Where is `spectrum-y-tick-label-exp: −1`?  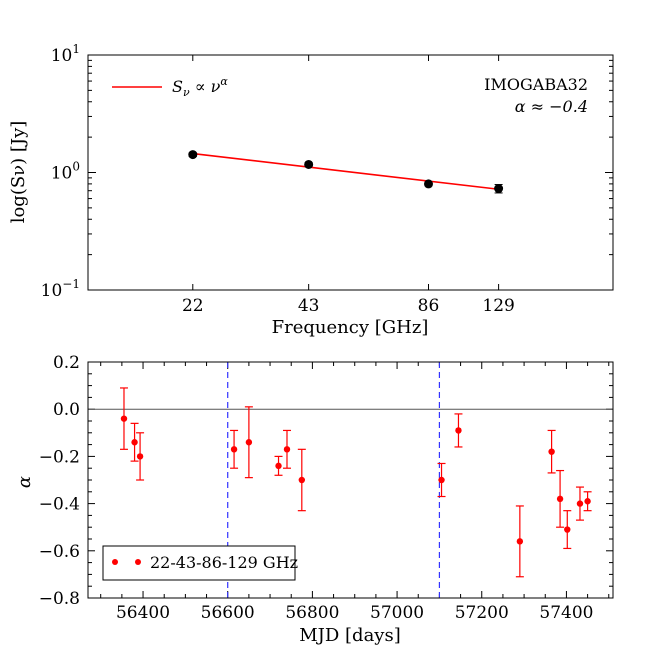
spectrum-y-tick-label-exp: −1 is located at coordinates (71, 284).